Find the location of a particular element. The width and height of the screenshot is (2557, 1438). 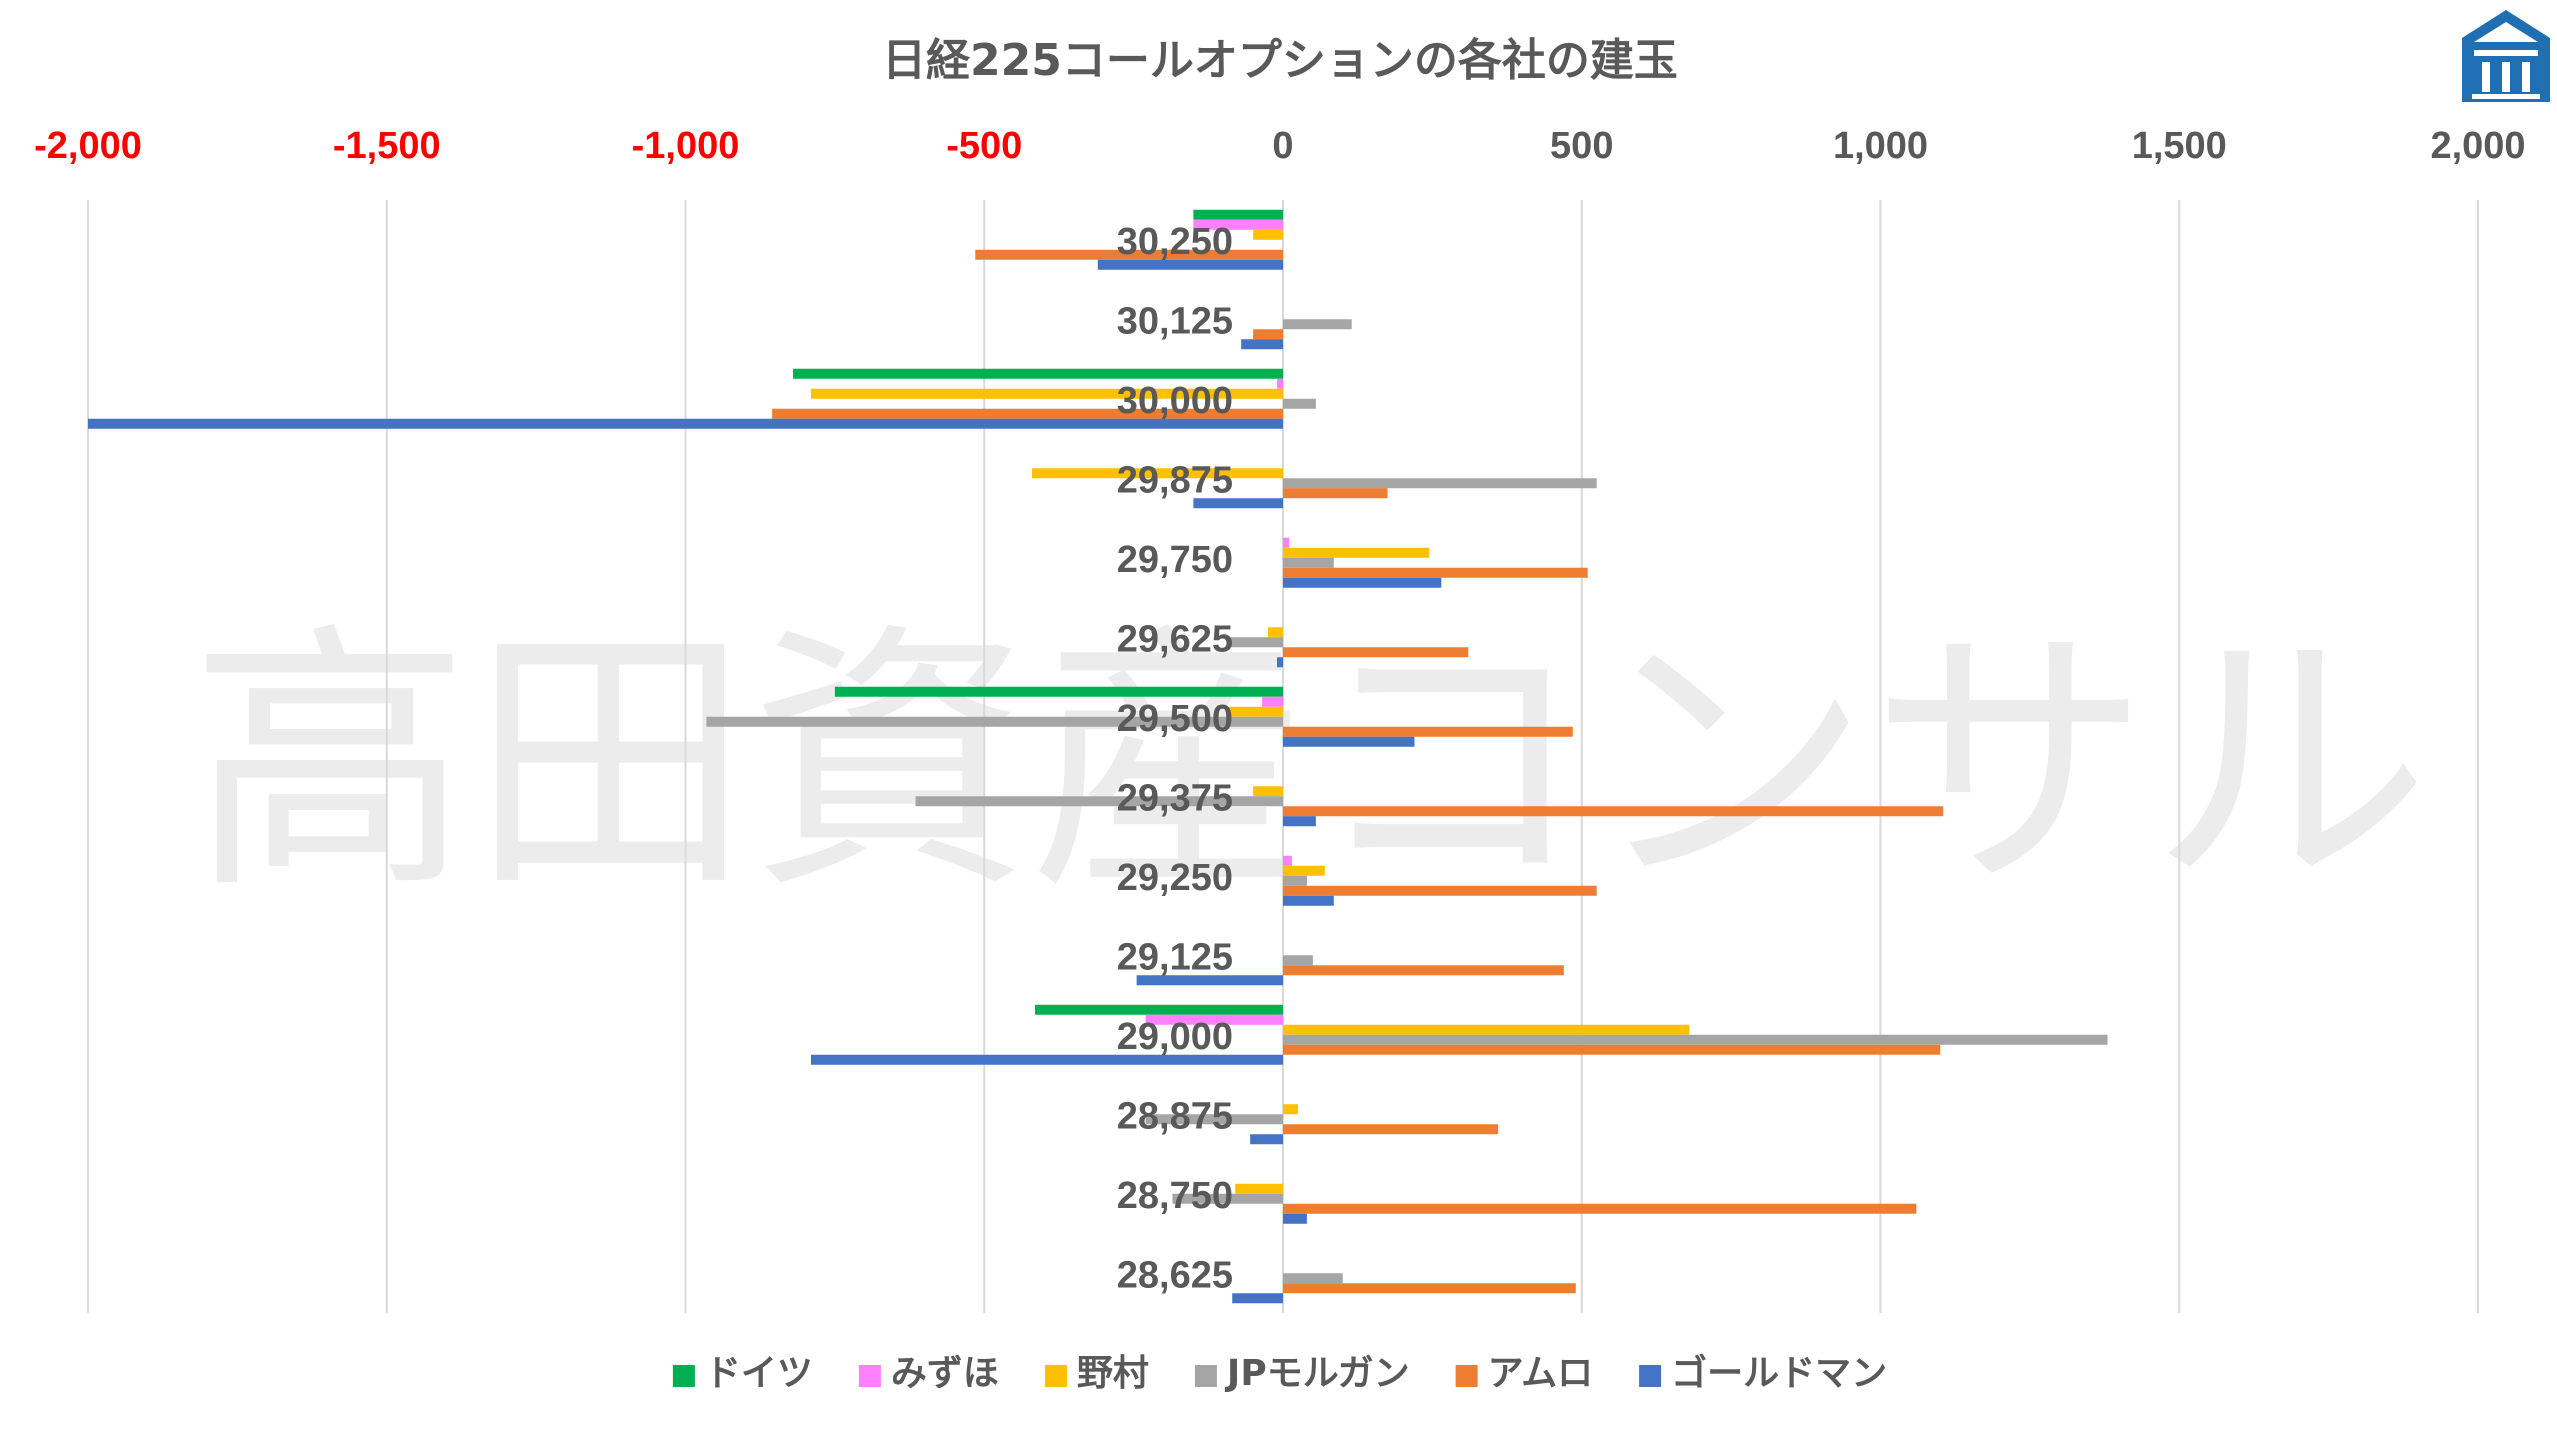

category-label: 30,125 is located at coordinates (1175, 321).